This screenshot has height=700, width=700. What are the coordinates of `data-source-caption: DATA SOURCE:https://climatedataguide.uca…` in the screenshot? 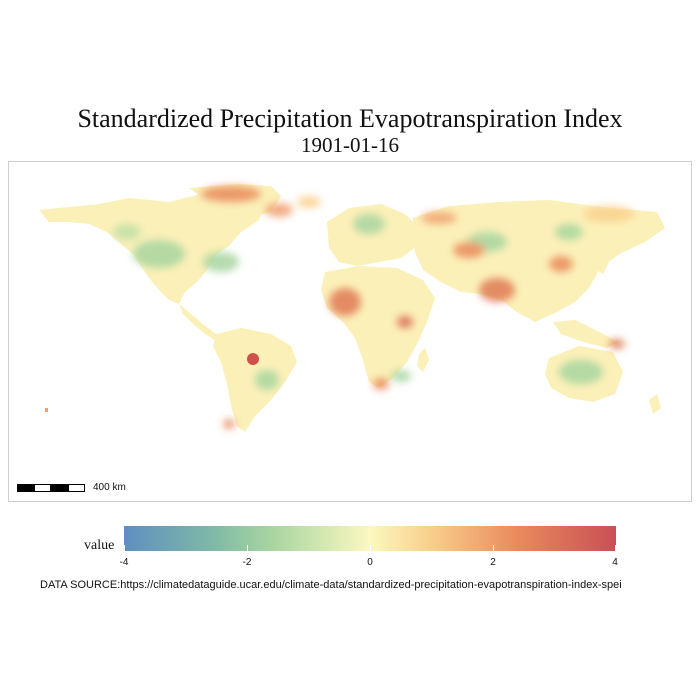 It's located at (331, 585).